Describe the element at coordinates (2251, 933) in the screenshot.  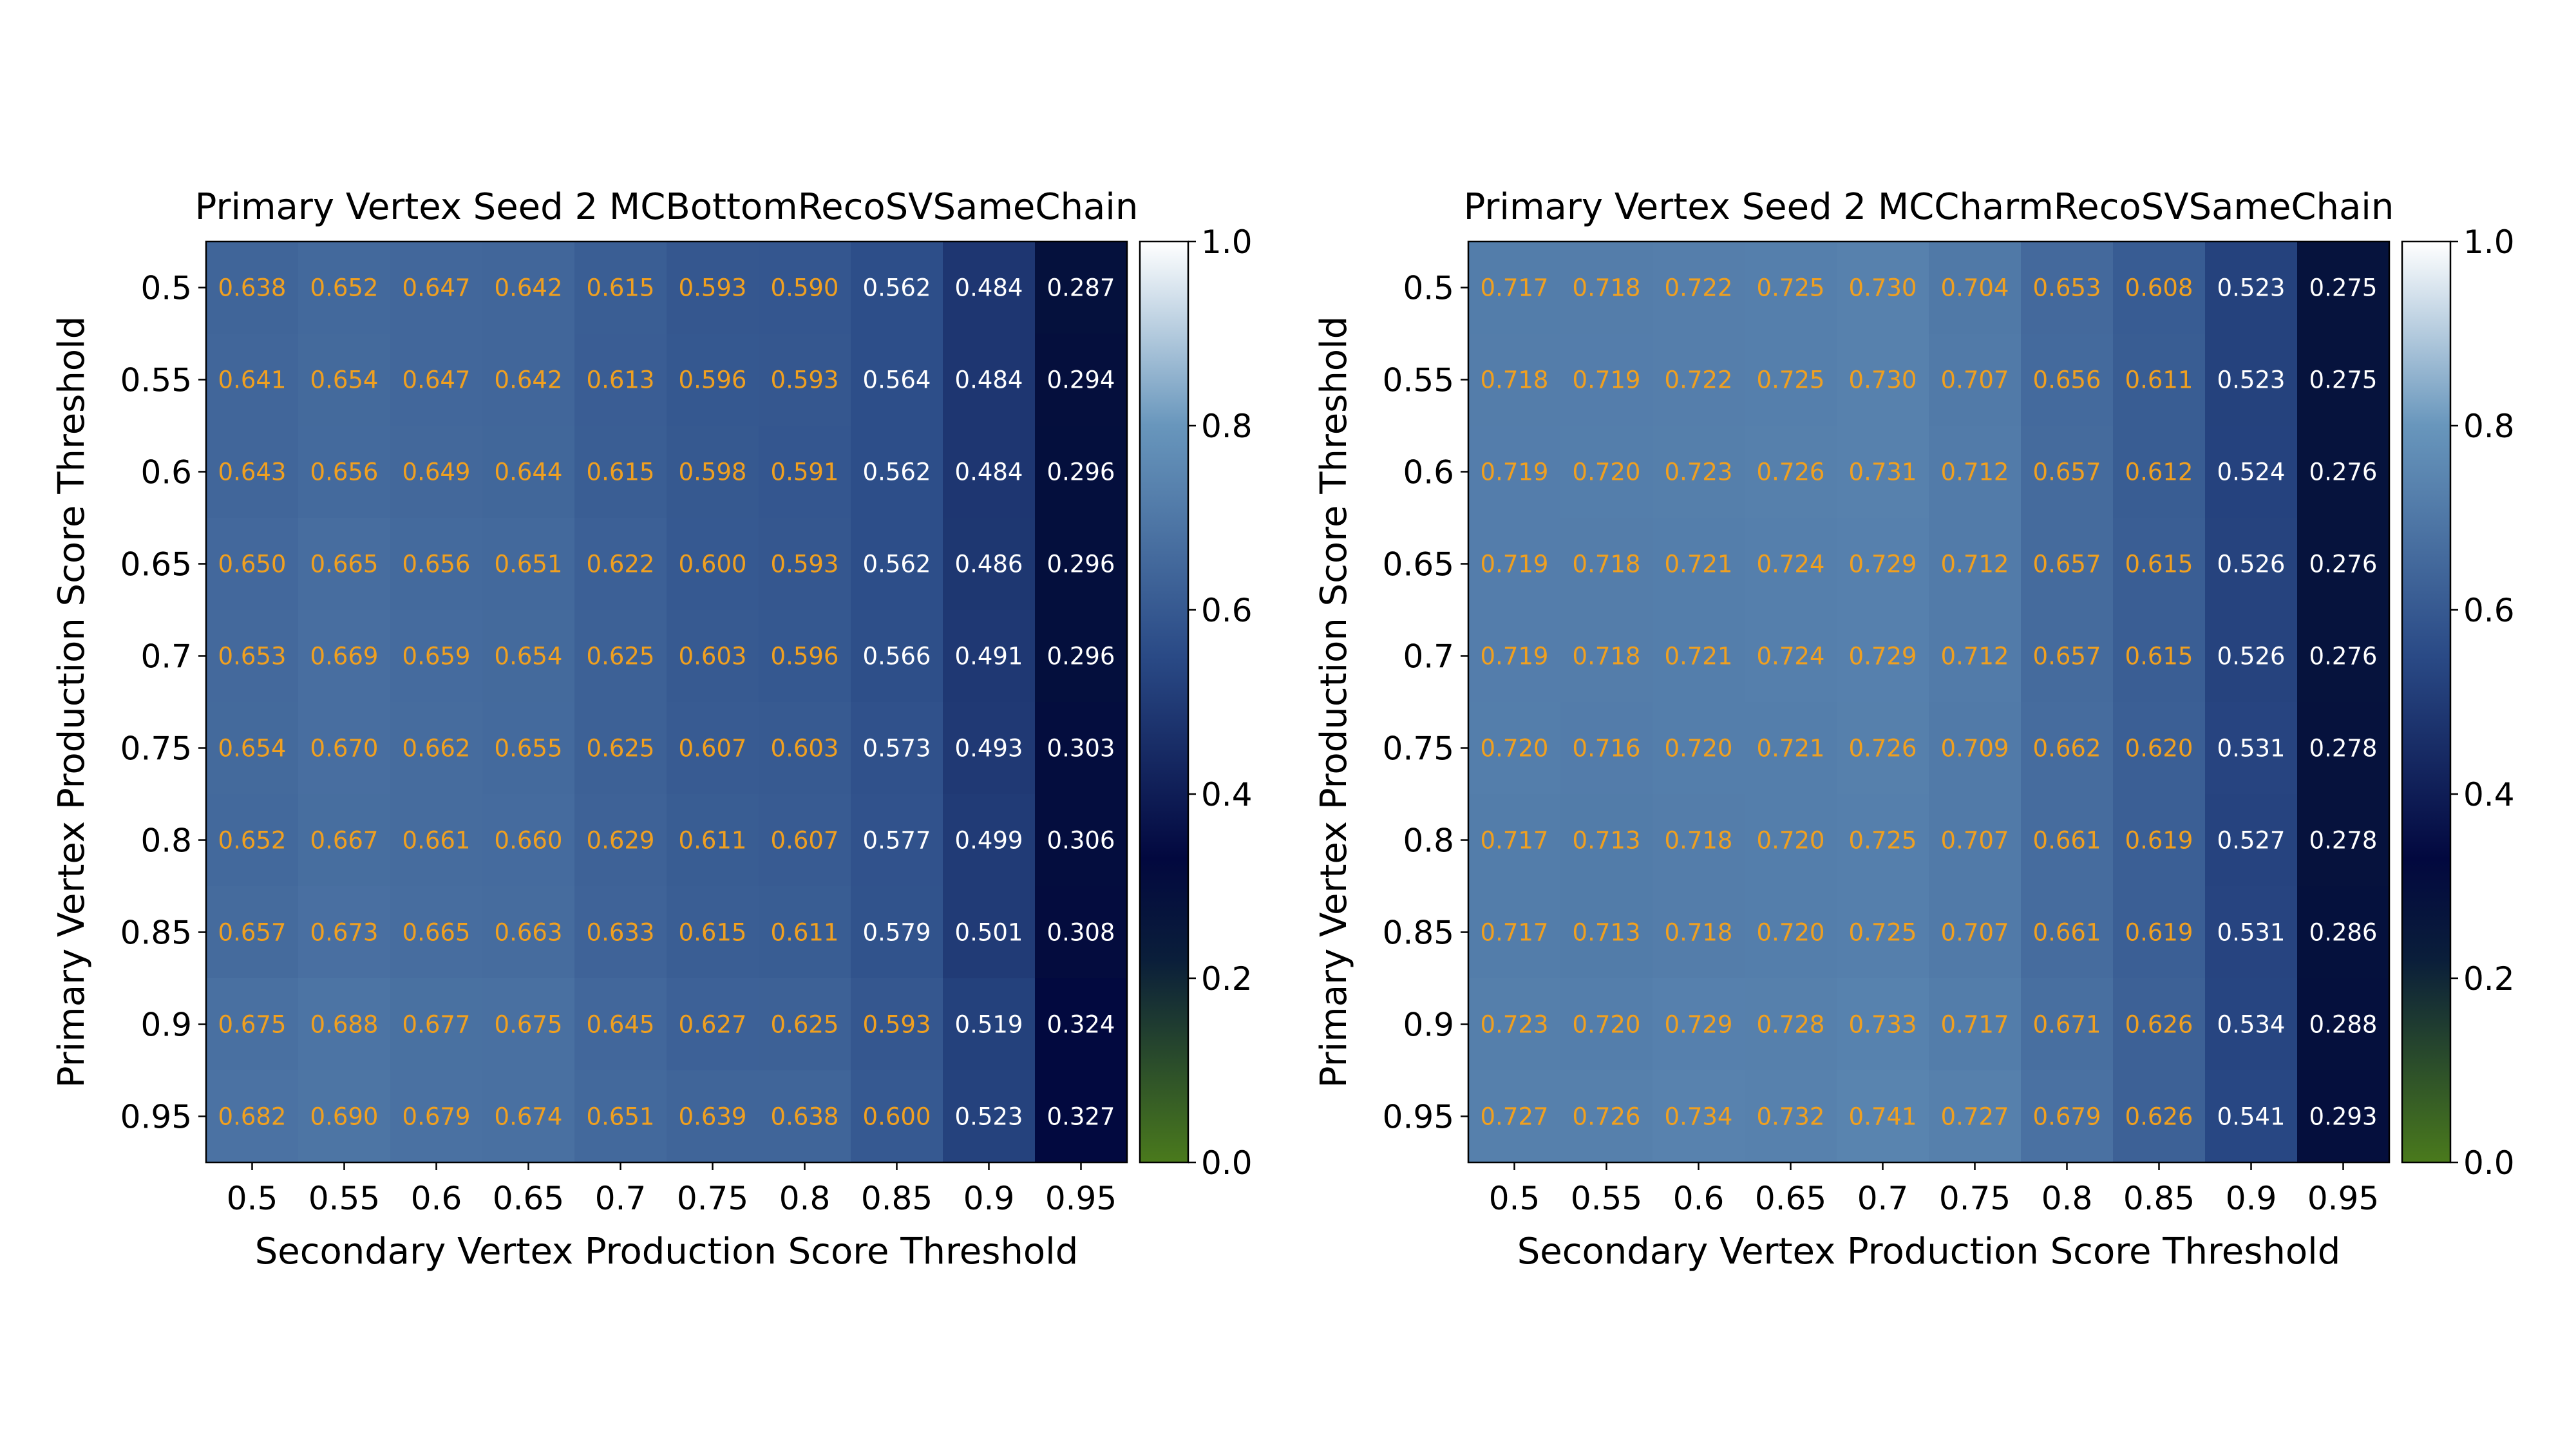
I see `cell-value-label: 0.531` at that location.